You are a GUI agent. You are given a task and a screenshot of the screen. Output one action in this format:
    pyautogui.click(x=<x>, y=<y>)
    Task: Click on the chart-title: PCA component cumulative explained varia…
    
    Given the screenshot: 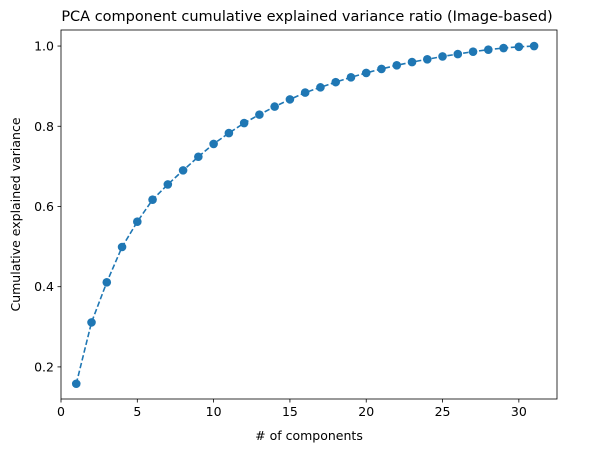 What is the action you would take?
    pyautogui.click(x=306, y=17)
    